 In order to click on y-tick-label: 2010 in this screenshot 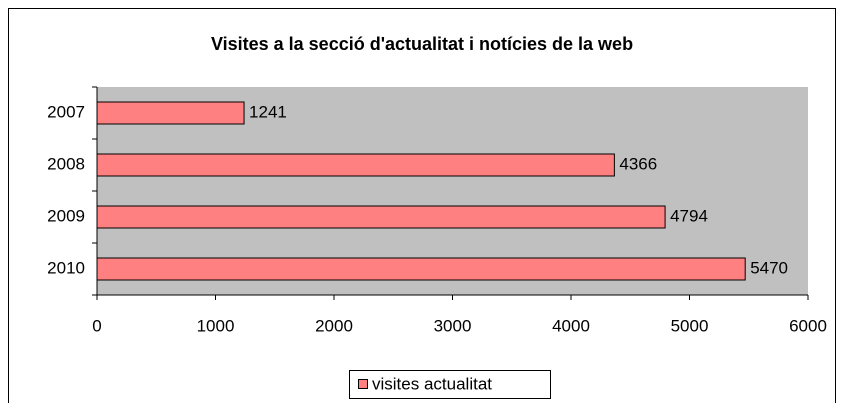, I will do `click(66, 267)`.